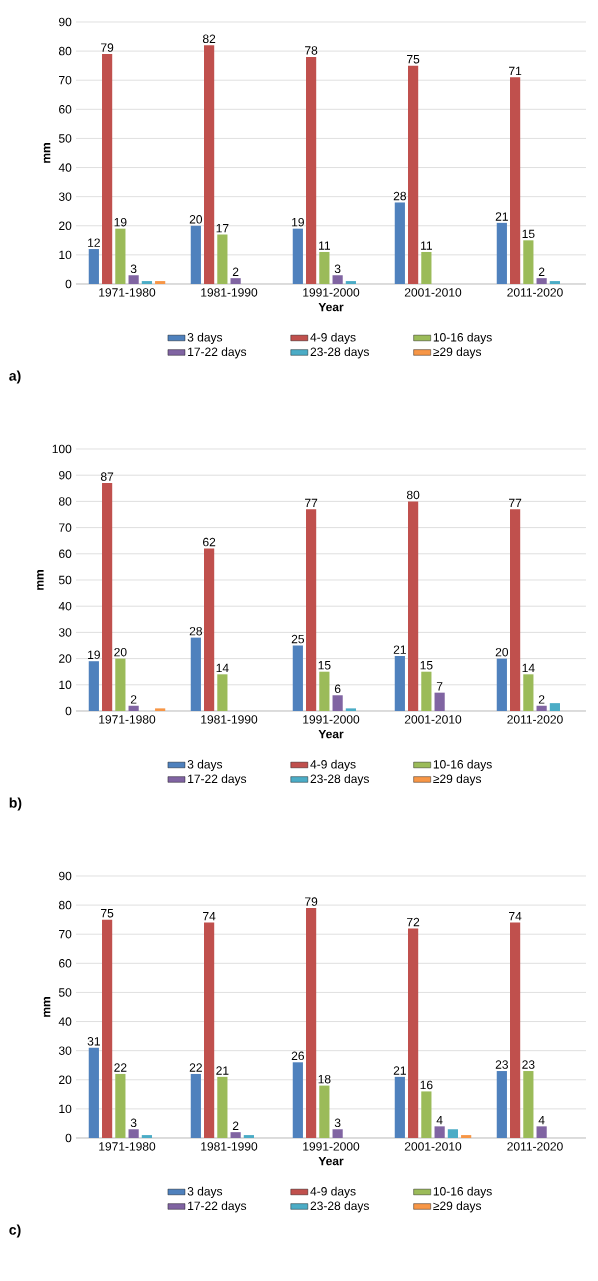 This screenshot has height=1281, width=598. What do you see at coordinates (399, 1070) in the screenshot?
I see `data-label: 21` at bounding box center [399, 1070].